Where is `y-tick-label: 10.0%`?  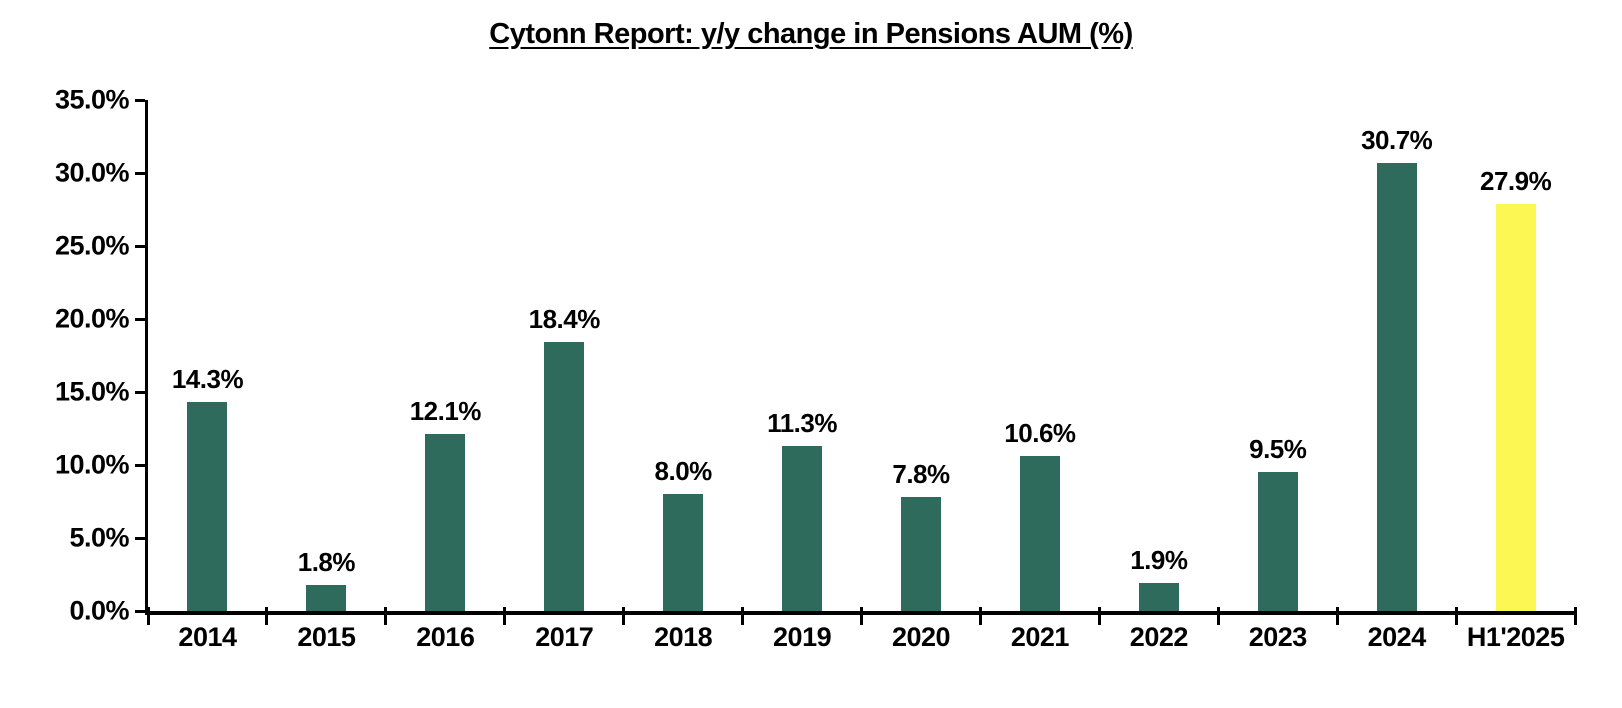 y-tick-label: 10.0% is located at coordinates (92, 464).